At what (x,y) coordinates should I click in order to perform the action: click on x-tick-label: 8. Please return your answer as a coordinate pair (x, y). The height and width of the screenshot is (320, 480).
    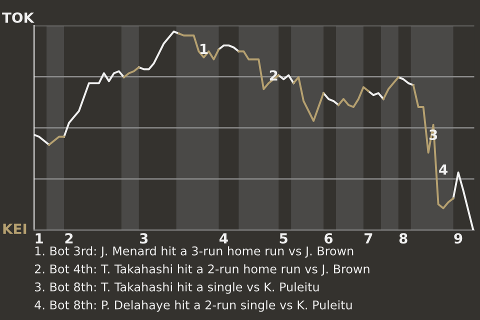
    Looking at the image, I should click on (403, 238).